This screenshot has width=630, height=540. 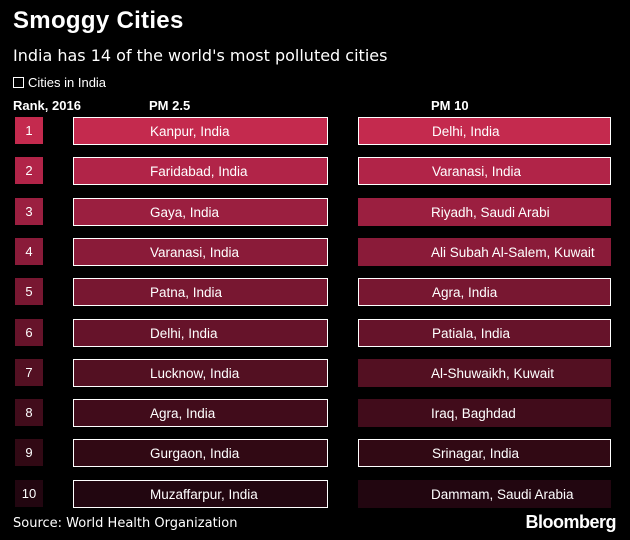 What do you see at coordinates (29, 170) in the screenshot?
I see `rank-number: 2` at bounding box center [29, 170].